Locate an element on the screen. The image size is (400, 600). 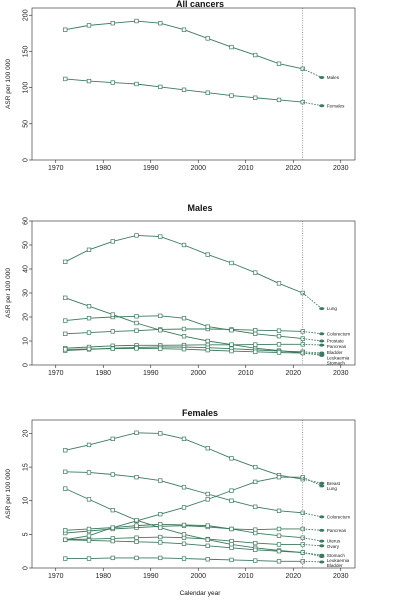
y-tick-label: 30 is located at coordinates (25, 293).